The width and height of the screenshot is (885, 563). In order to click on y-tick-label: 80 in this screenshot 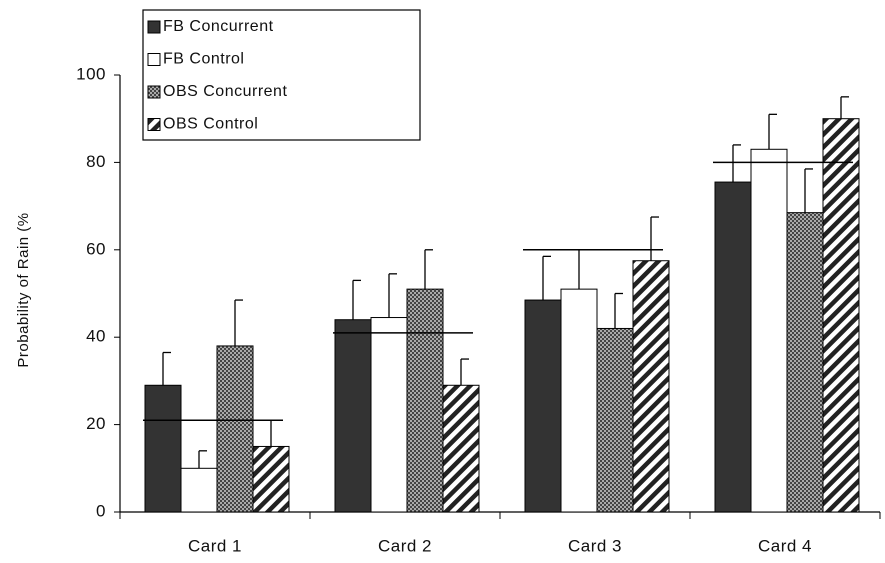, I will do `click(96, 161)`.